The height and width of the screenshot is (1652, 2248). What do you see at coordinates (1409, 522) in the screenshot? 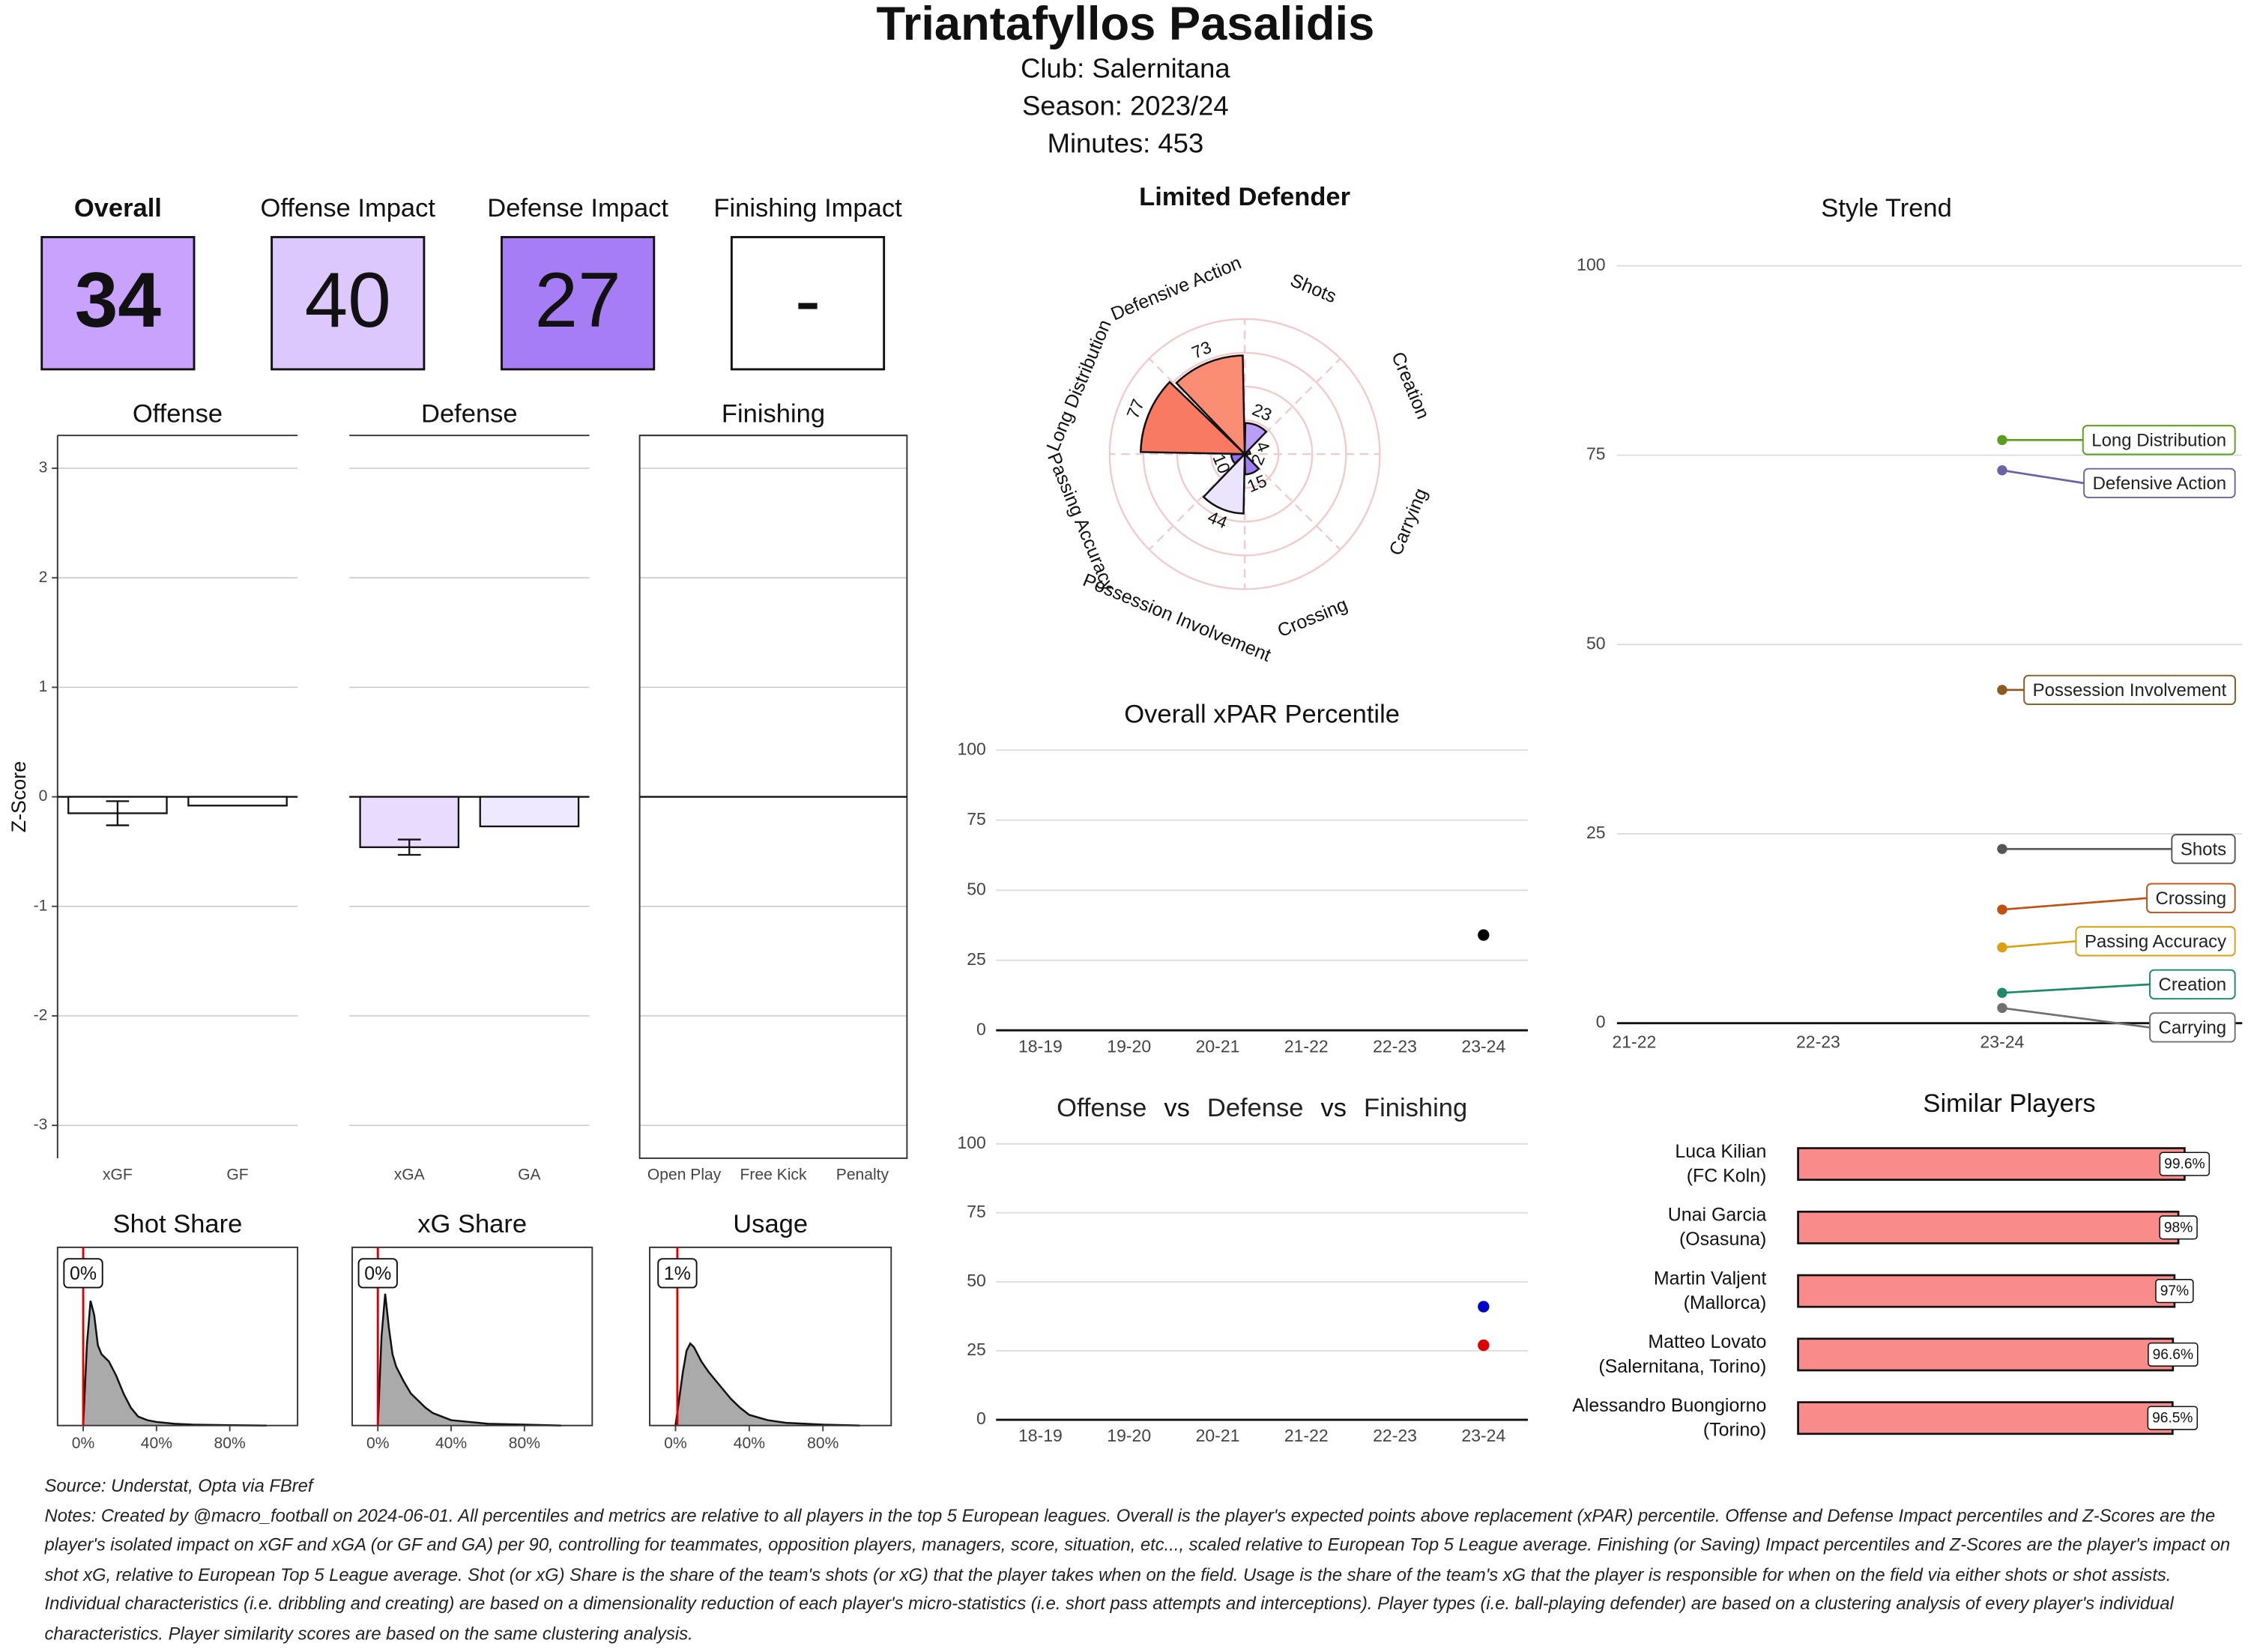
I see `category-label: Carrying` at bounding box center [1409, 522].